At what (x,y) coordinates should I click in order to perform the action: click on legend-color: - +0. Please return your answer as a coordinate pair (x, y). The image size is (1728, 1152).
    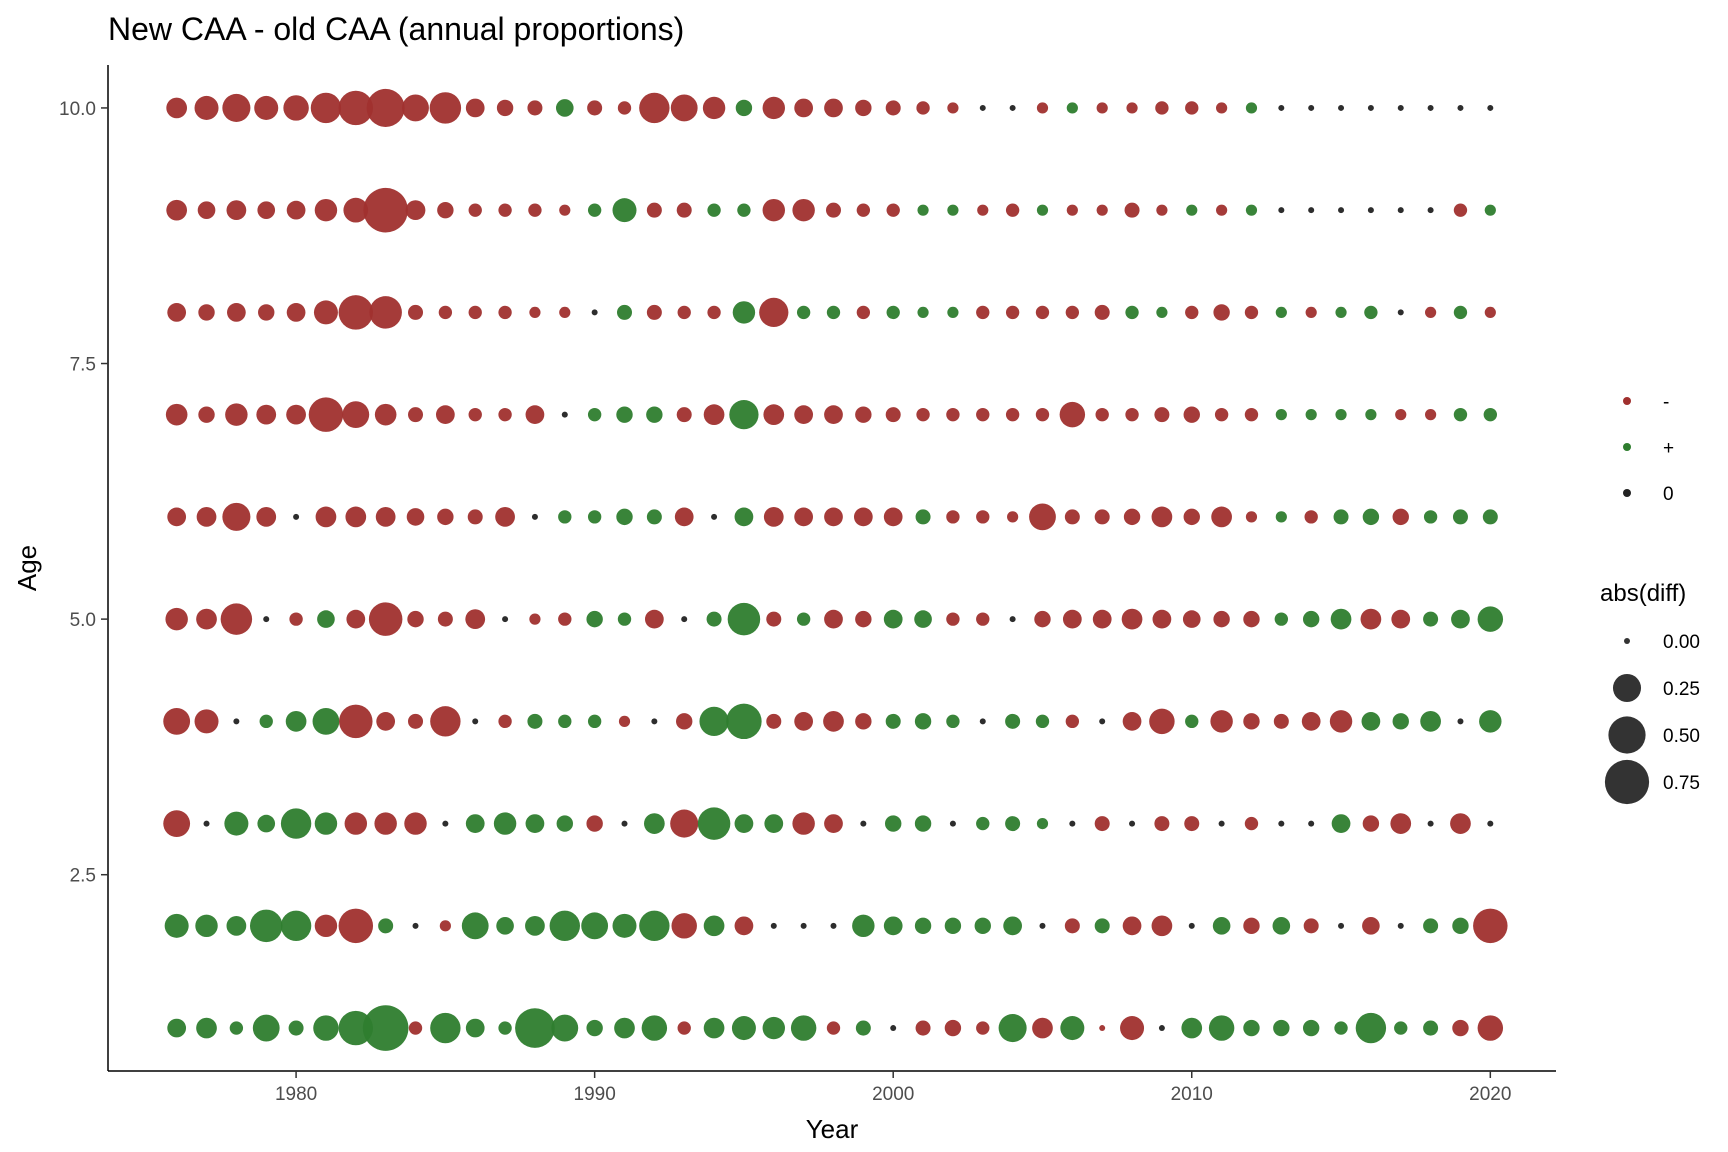
    Looking at the image, I should click on (1648, 448).